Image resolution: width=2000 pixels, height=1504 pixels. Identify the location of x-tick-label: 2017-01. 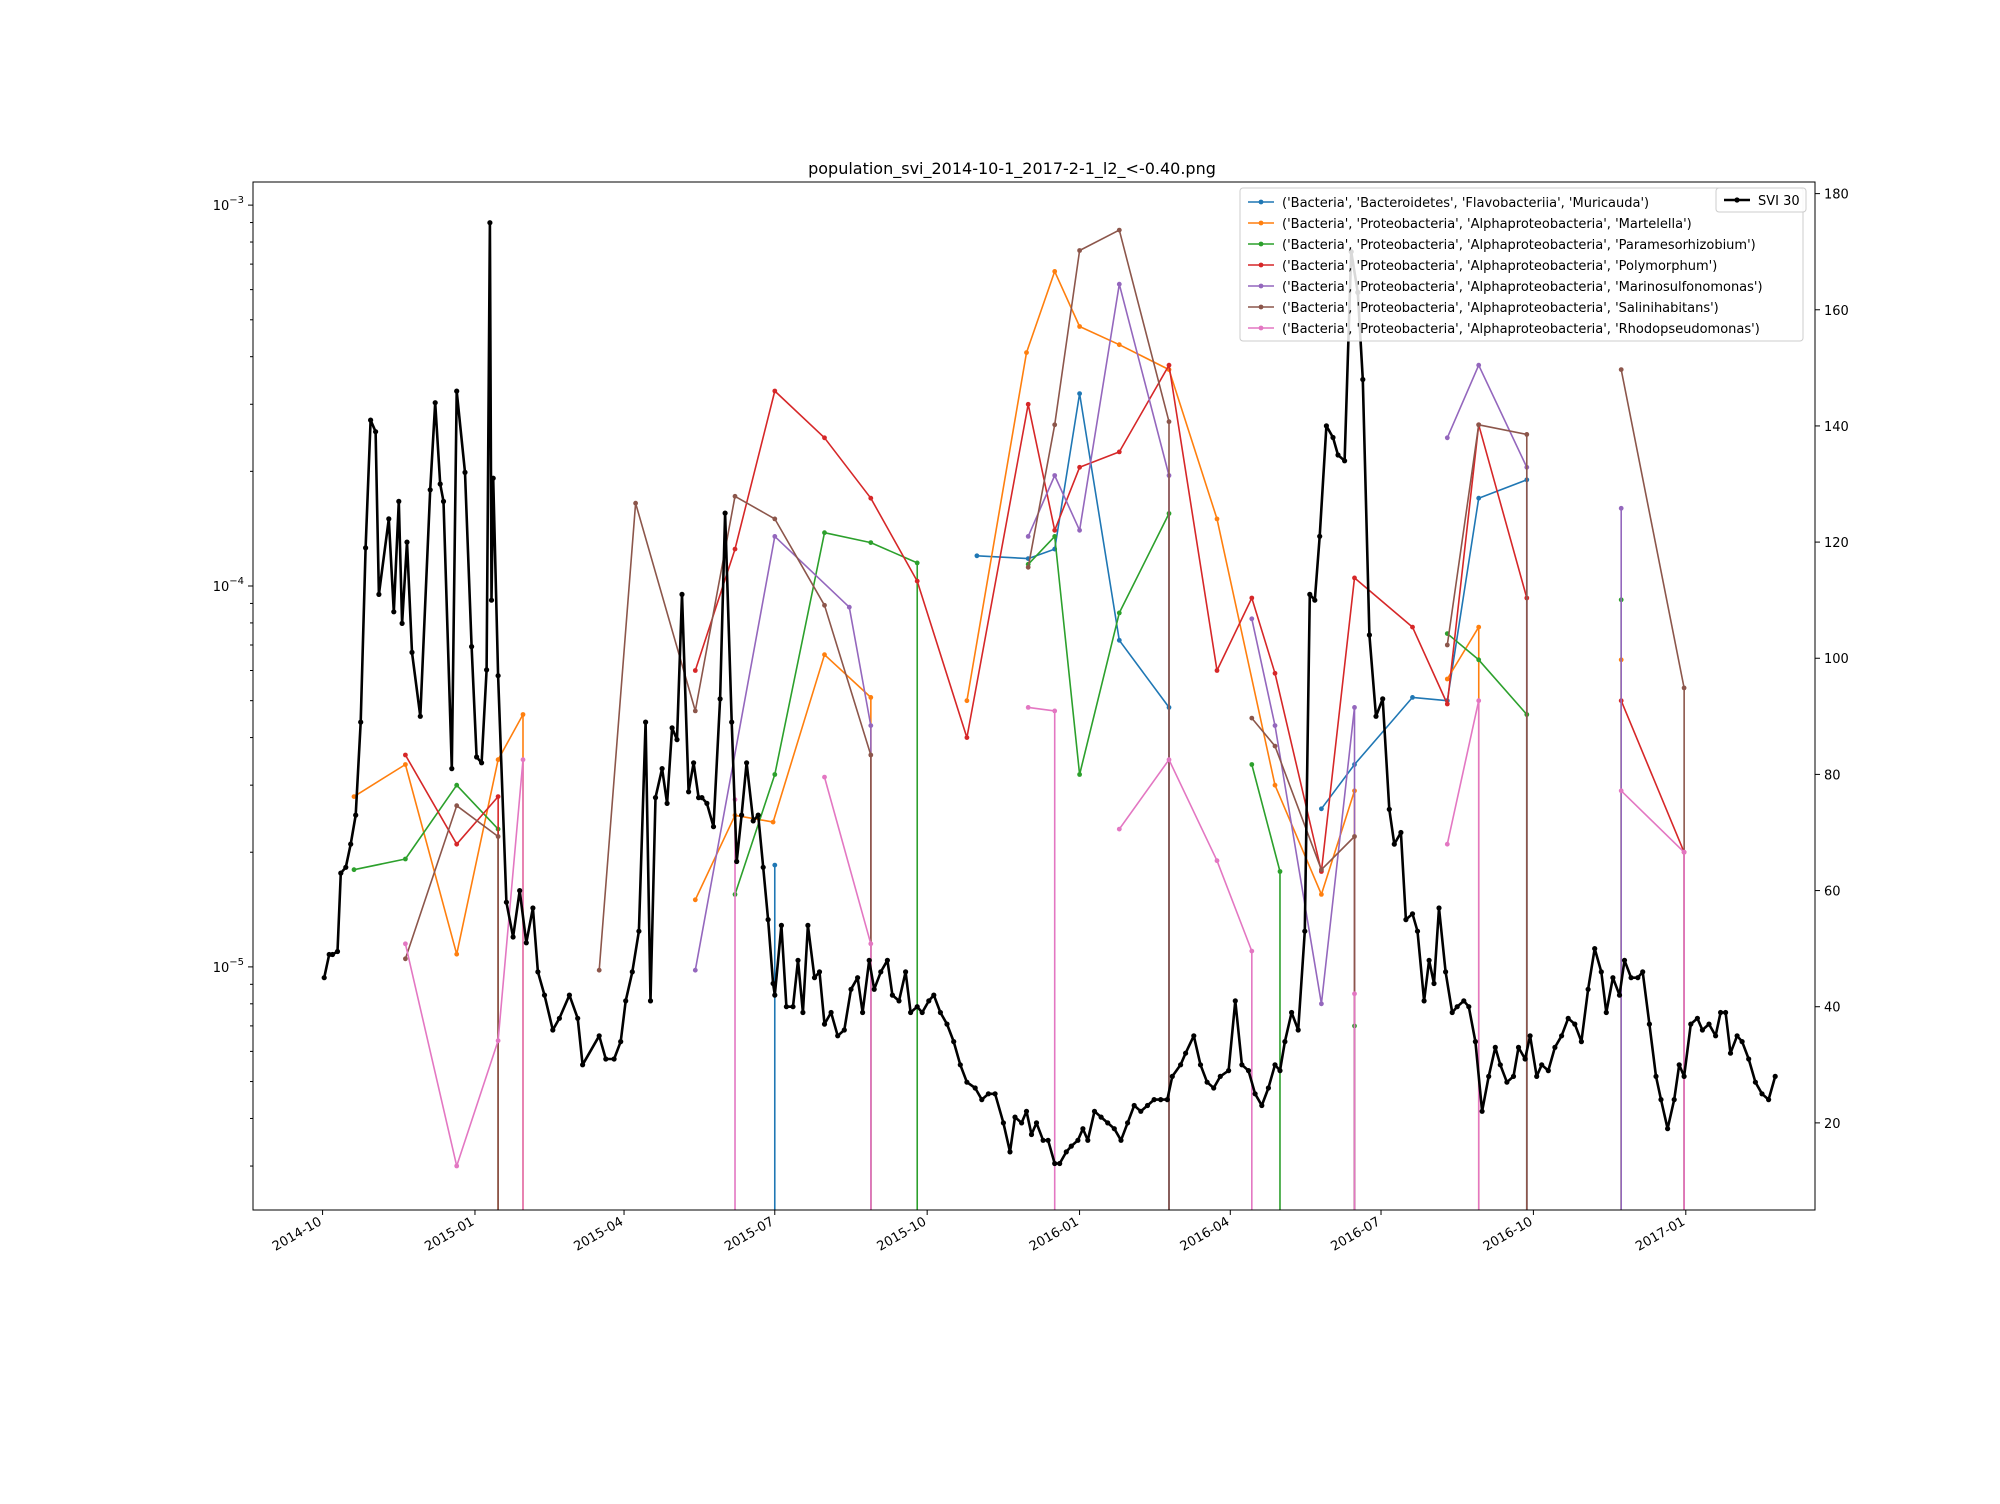
(1660, 1234).